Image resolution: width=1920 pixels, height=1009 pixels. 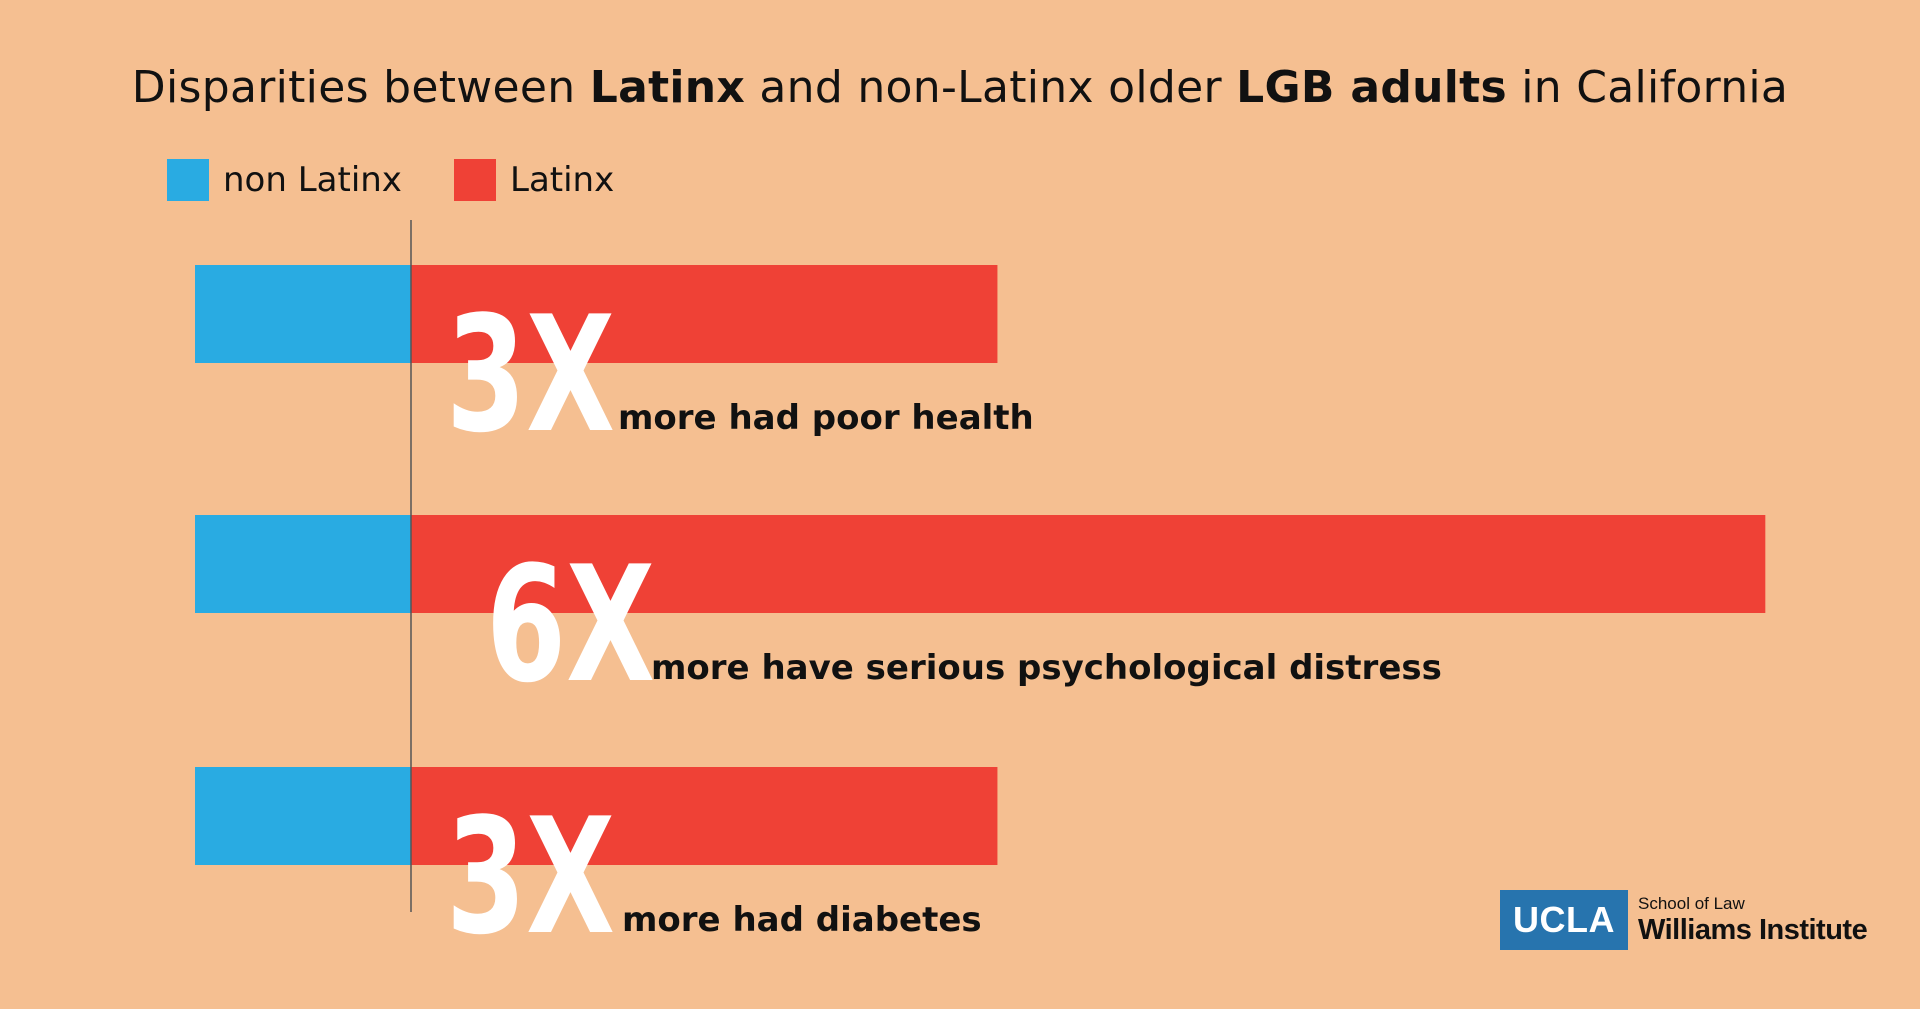 What do you see at coordinates (562, 180) in the screenshot?
I see `legend-label-latinx: Latinx` at bounding box center [562, 180].